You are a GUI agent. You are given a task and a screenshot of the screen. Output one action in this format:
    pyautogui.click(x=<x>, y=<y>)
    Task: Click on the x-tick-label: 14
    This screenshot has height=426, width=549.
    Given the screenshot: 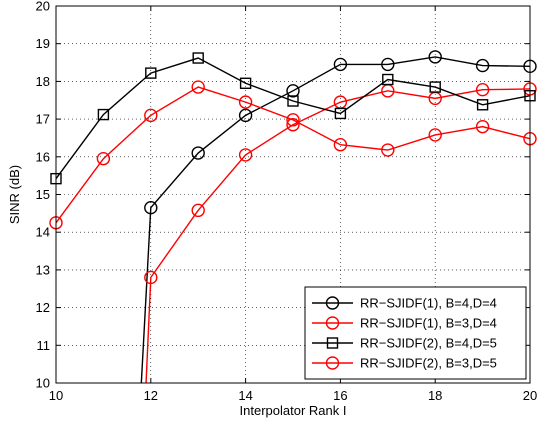 What is the action you would take?
    pyautogui.click(x=245, y=395)
    